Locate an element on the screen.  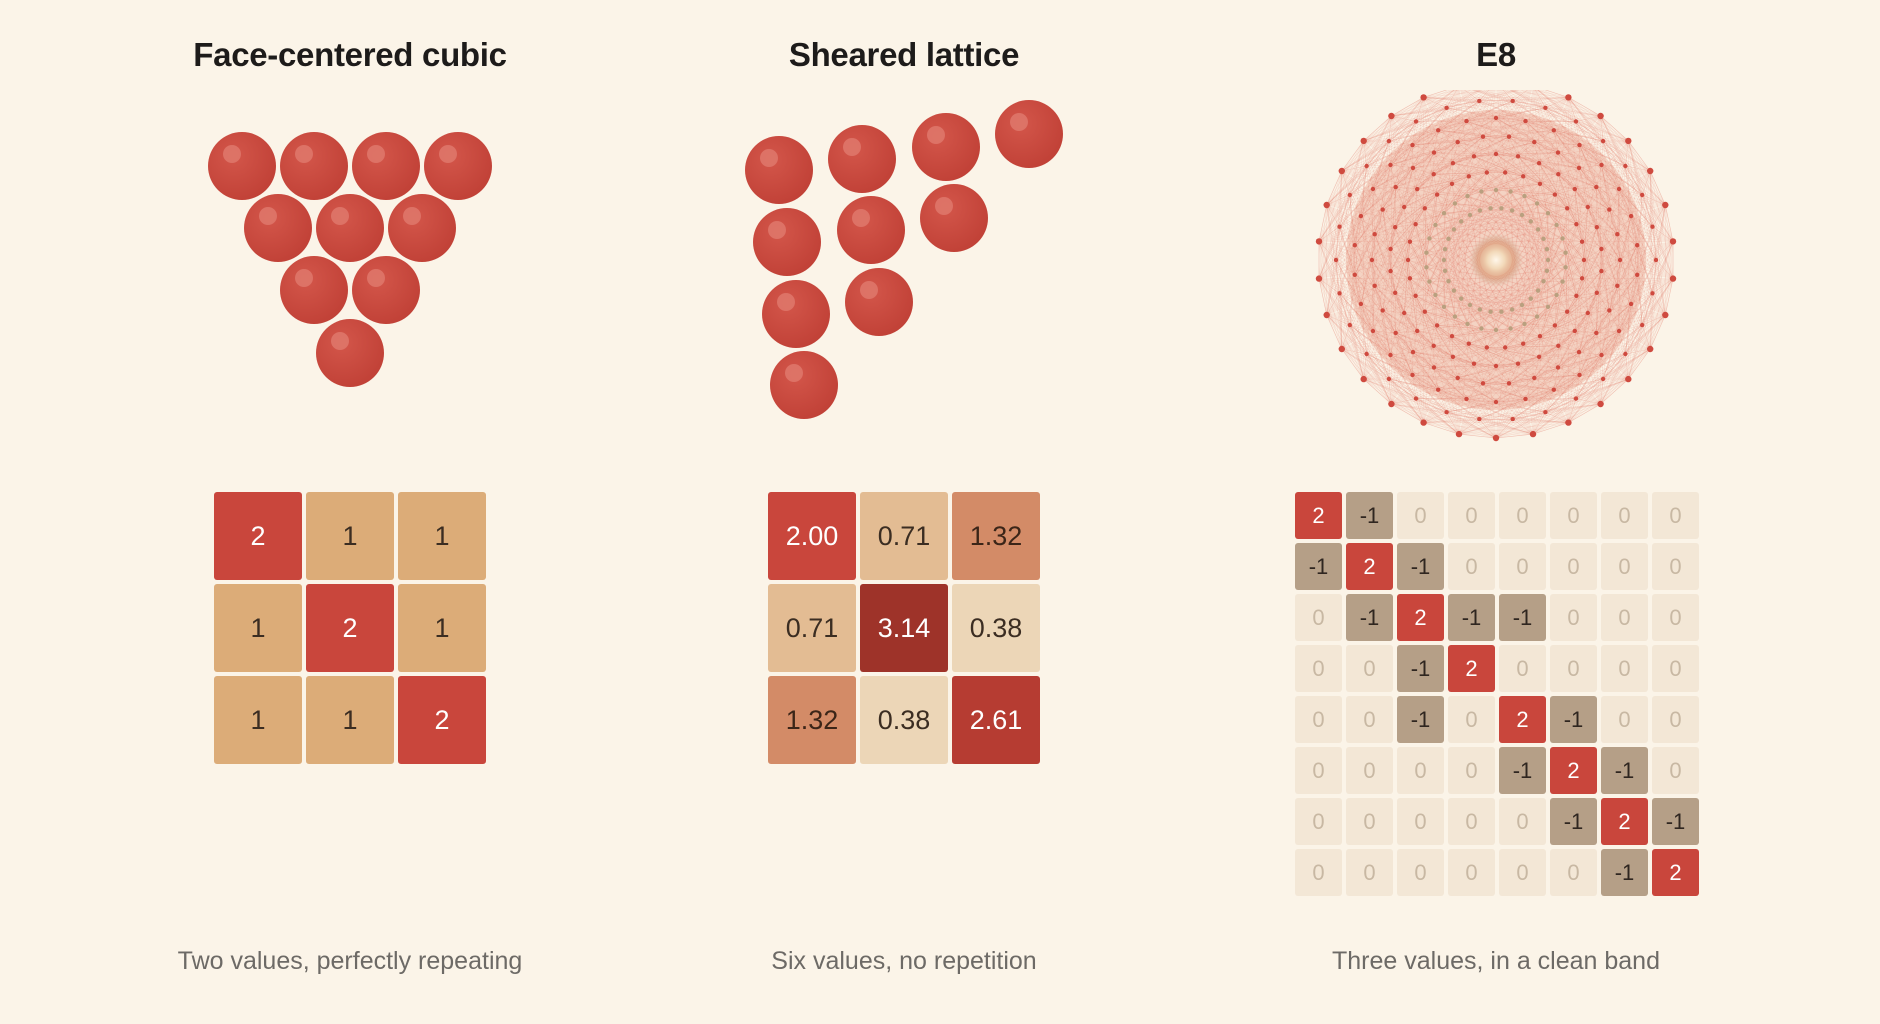
matrix-cell: 0.71 is located at coordinates (904, 536).